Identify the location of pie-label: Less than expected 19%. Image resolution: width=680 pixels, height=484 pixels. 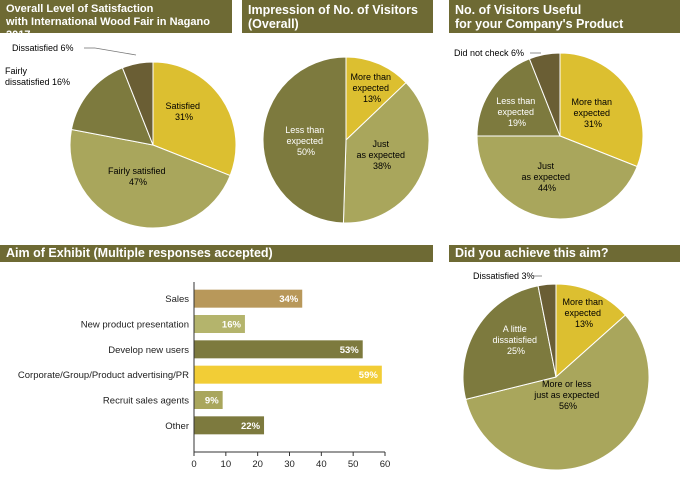
(517, 112).